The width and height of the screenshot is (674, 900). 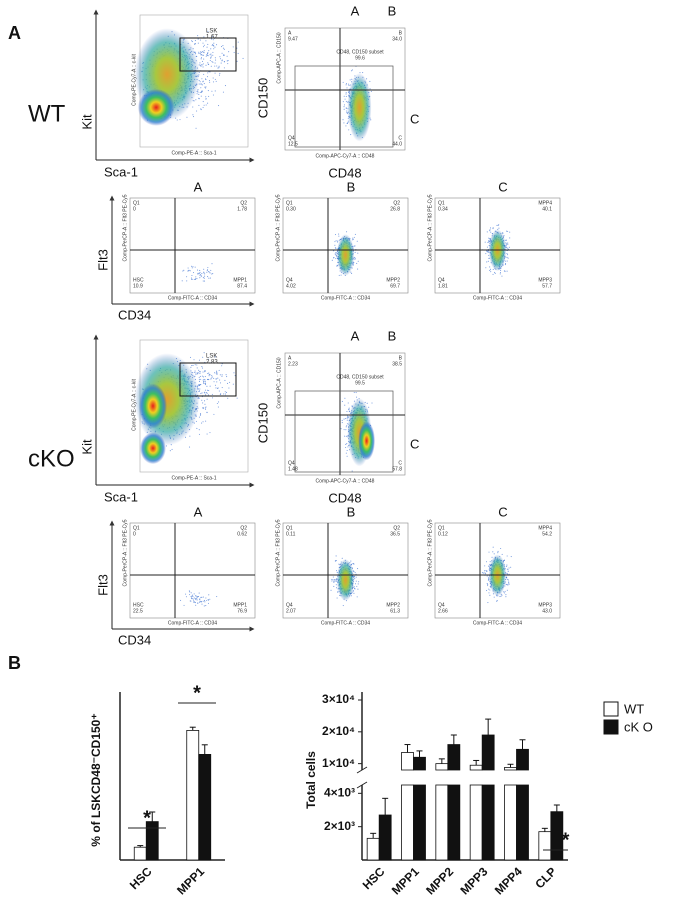 What do you see at coordinates (441, 280) in the screenshot?
I see `quadrant-name: Q4` at bounding box center [441, 280].